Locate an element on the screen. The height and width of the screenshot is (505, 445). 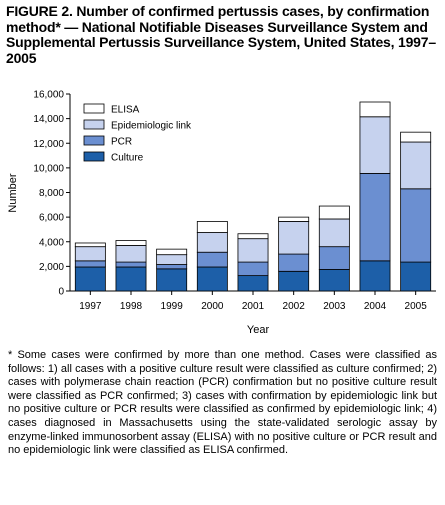
y-tick-label: 8,000 is located at coordinates (51, 193).